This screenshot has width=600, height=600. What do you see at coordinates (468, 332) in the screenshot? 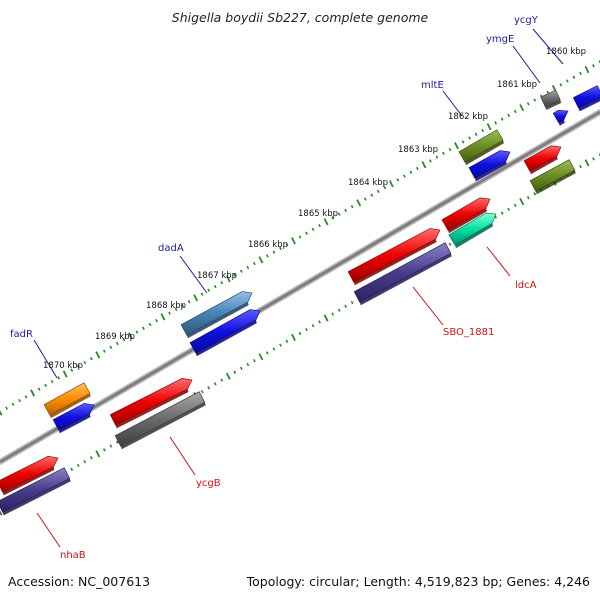
I see `gene-label-SBO_1881: SBO_1881` at bounding box center [468, 332].